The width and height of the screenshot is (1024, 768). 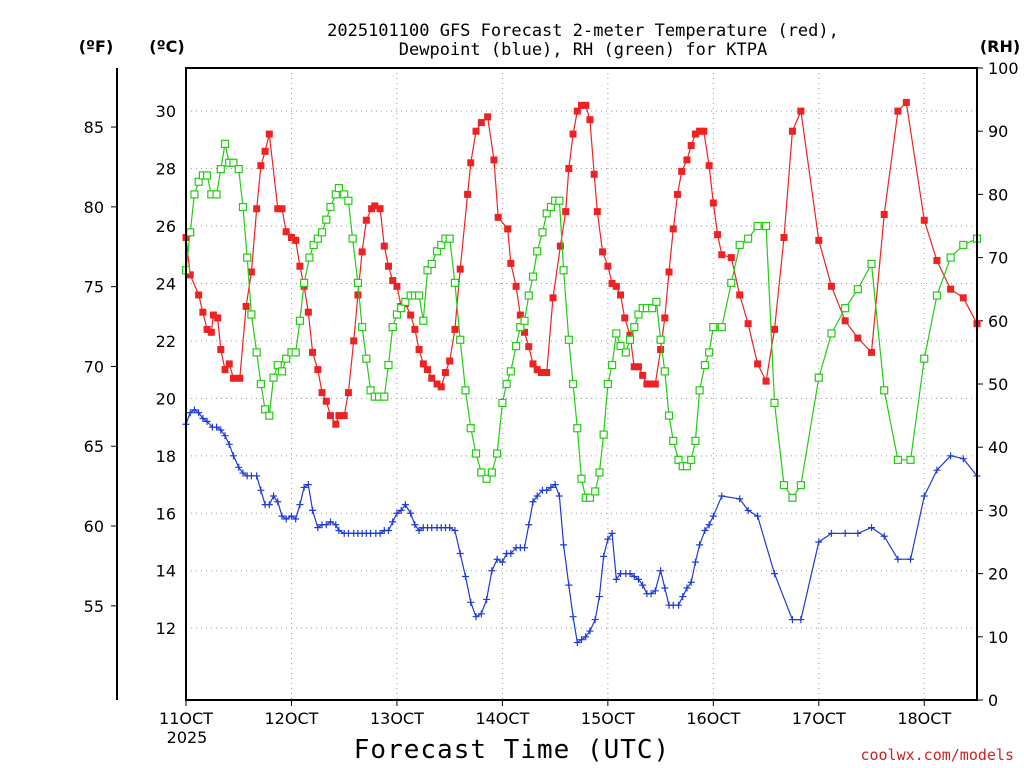 What do you see at coordinates (186, 718) in the screenshot?
I see `x-tick-label: 11OCT` at bounding box center [186, 718].